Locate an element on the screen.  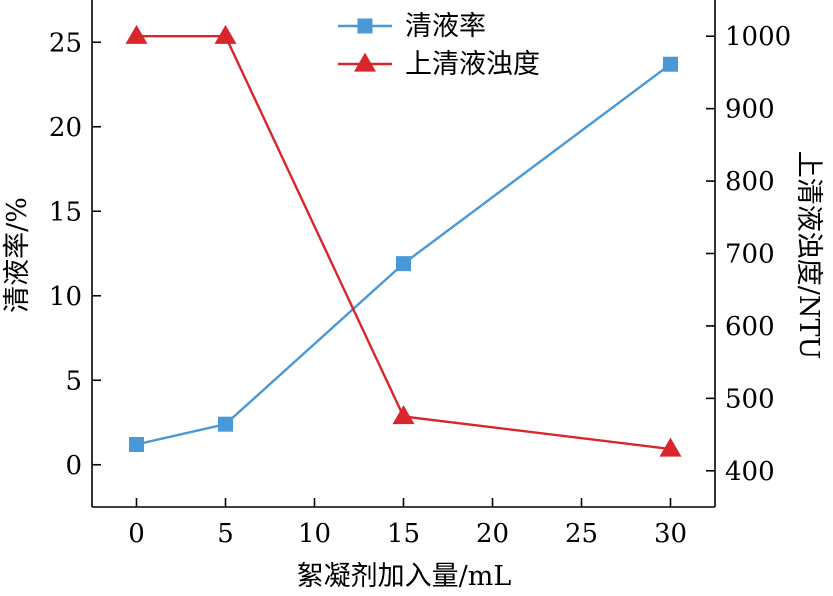
left-y-tick-label: 25 is located at coordinates (65, 43).